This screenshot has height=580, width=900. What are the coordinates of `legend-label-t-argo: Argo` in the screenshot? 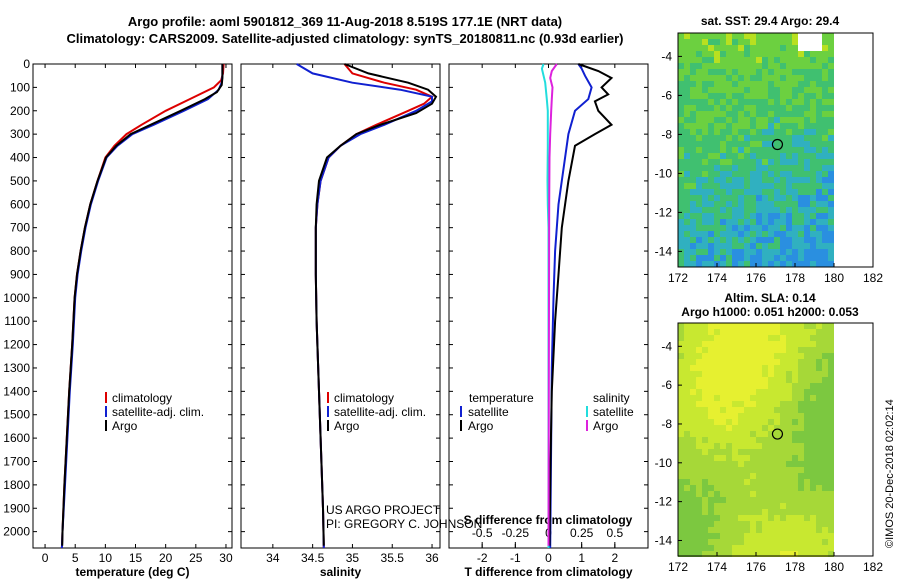 It's located at (481, 426).